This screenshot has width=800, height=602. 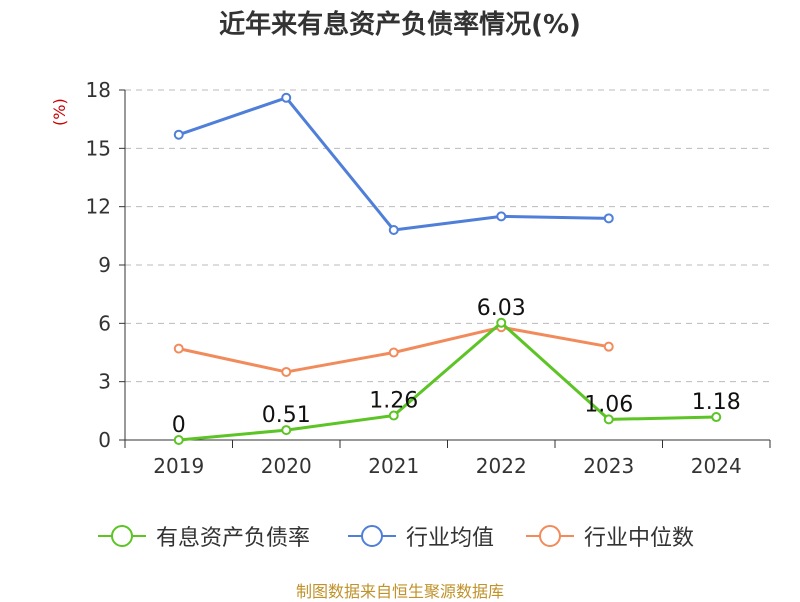 What do you see at coordinates (400, 25) in the screenshot?
I see `chart-title: 近年来有息资产负债率情况(%)` at bounding box center [400, 25].